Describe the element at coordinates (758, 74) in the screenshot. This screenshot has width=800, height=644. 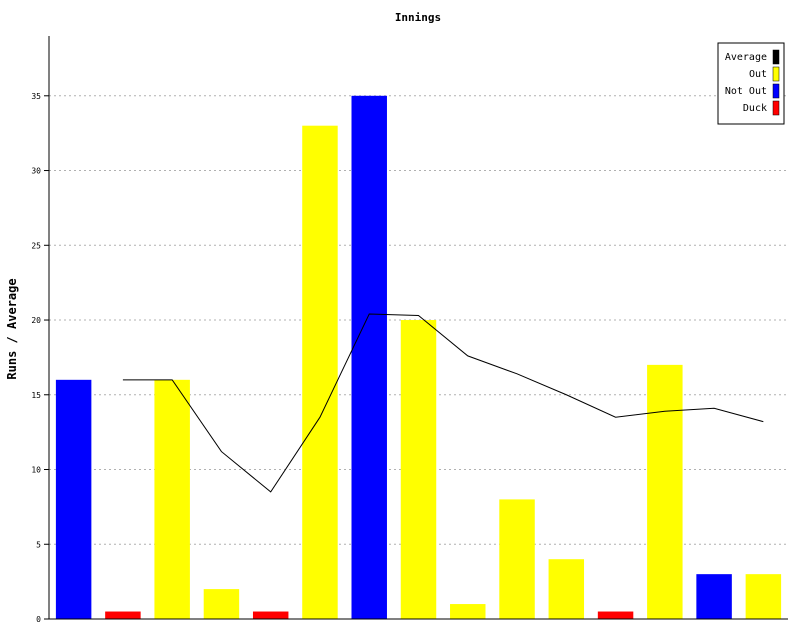
I see `legend-label-out: Out` at that location.